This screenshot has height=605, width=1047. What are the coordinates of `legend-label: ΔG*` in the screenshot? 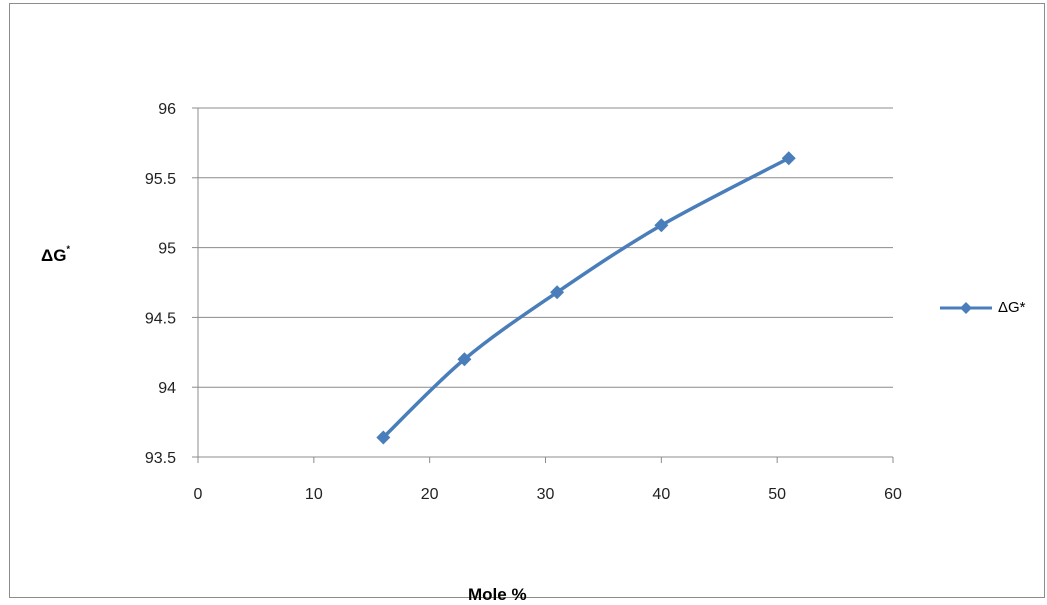 It's located at (1012, 307).